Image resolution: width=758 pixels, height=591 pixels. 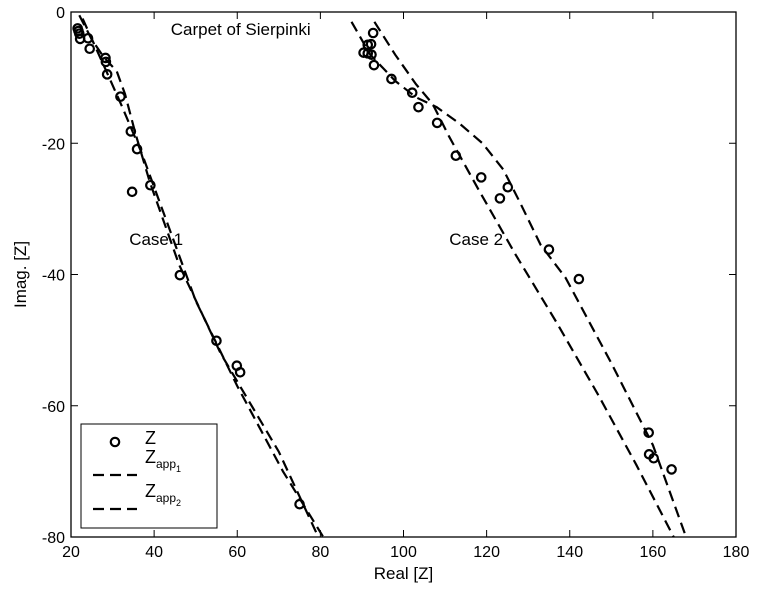 I want to click on annotation-case-2: Case 2, so click(x=476, y=239).